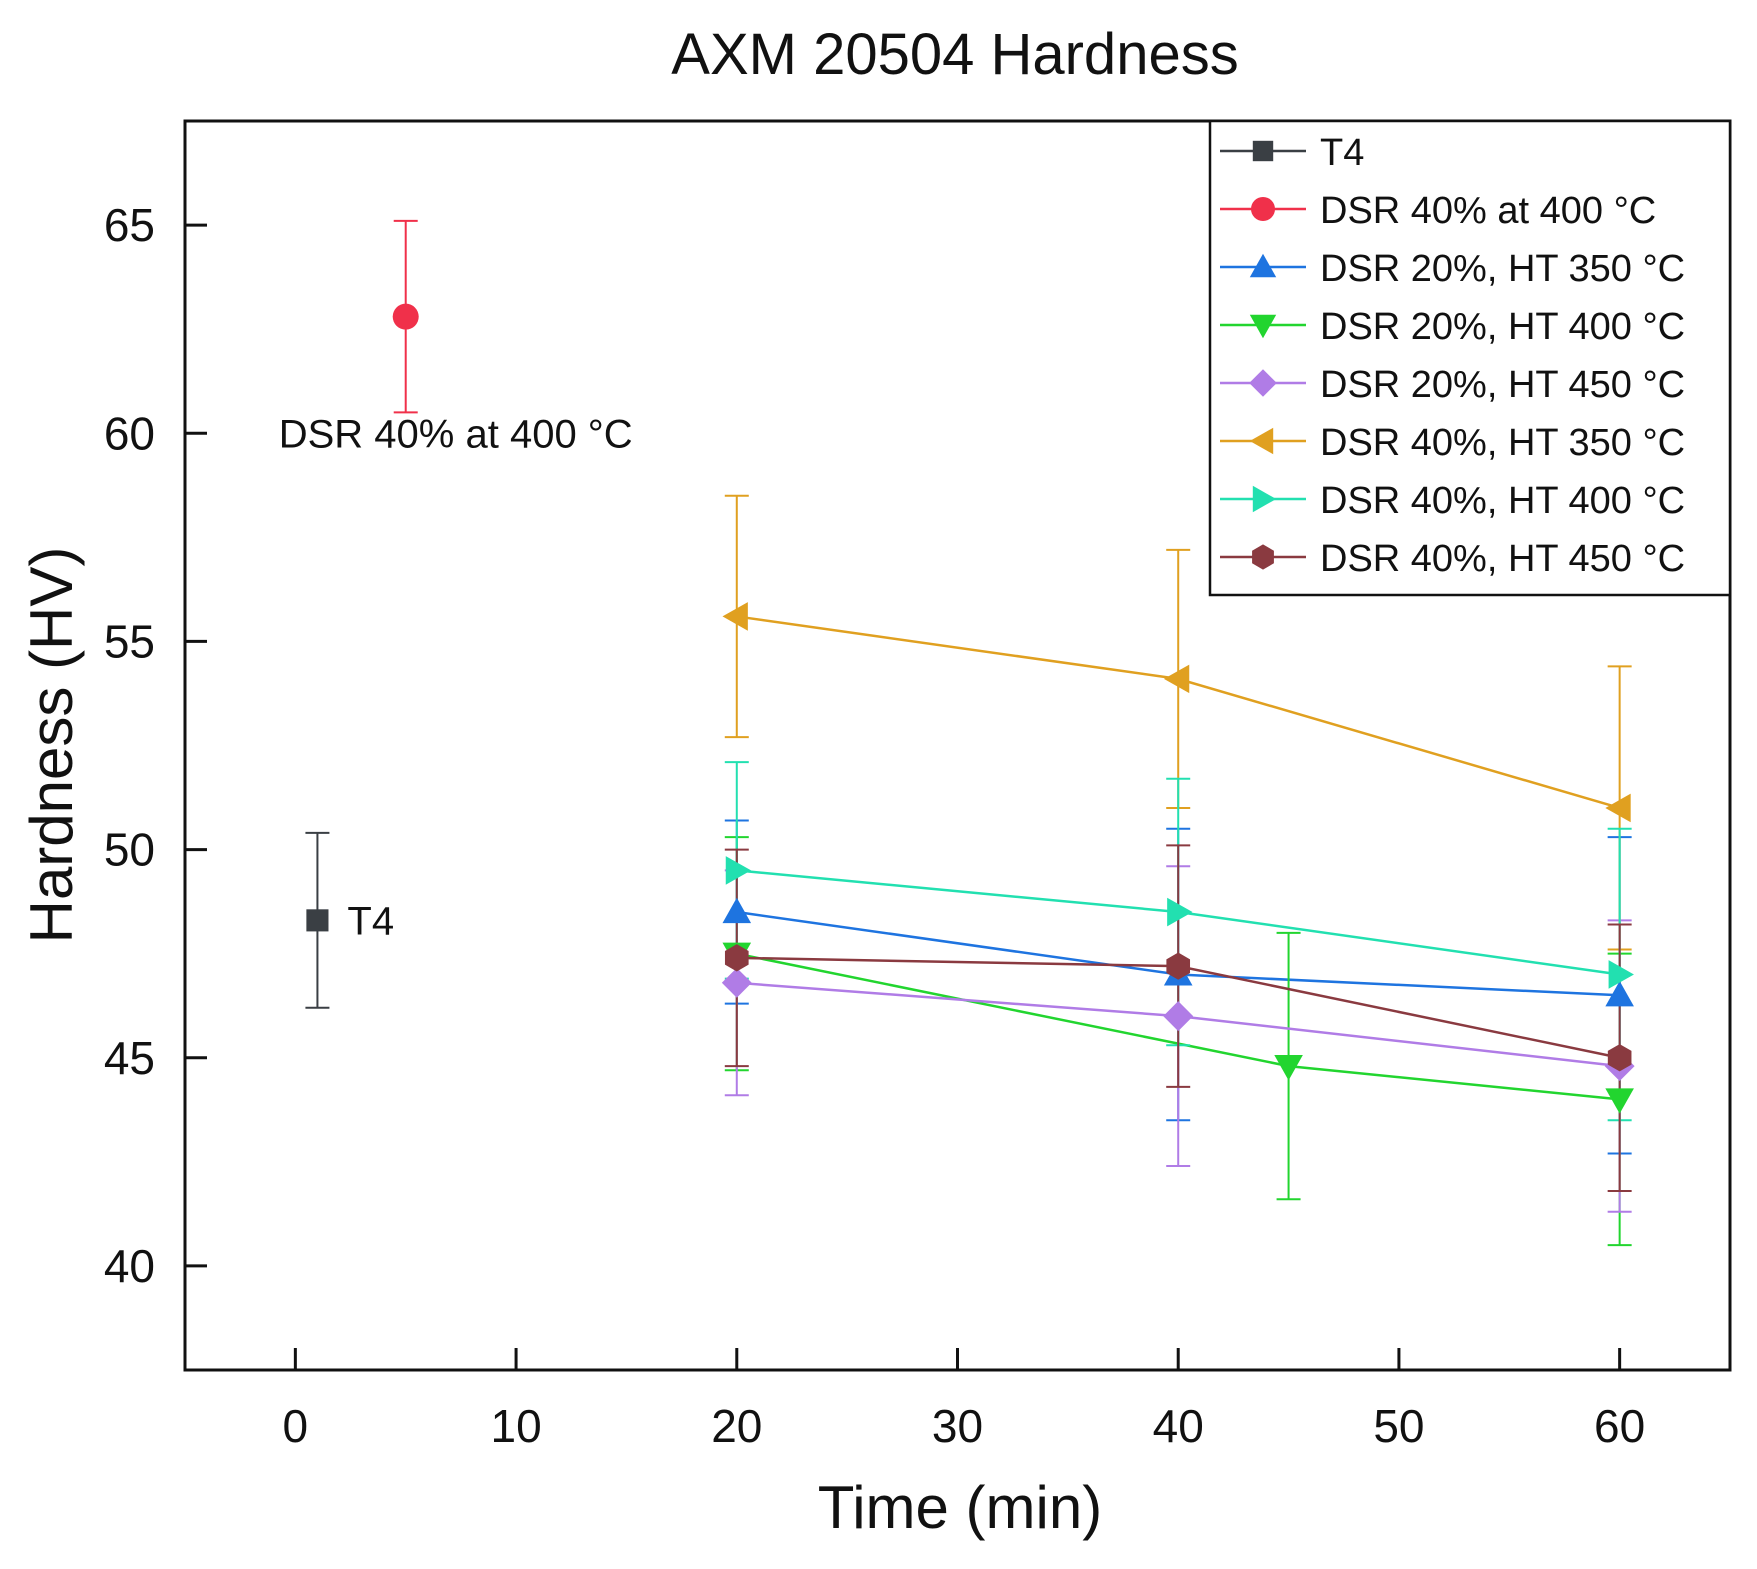  What do you see at coordinates (1502, 327) in the screenshot?
I see `legend-entry-label: DSR 20%, HT 400 °C` at bounding box center [1502, 327].